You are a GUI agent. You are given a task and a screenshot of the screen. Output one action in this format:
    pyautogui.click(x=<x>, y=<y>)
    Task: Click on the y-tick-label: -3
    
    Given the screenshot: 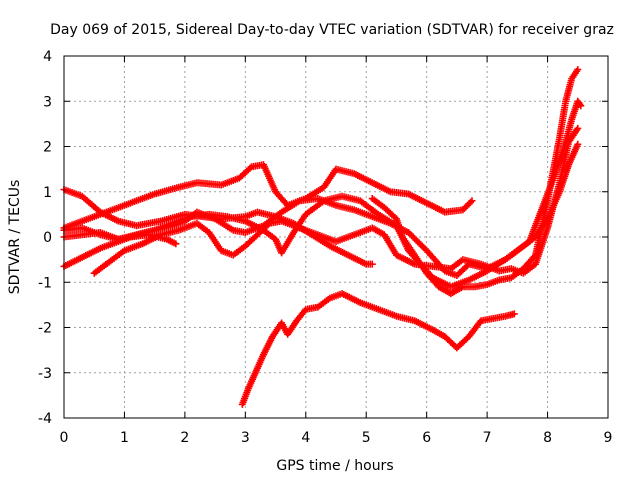 What is the action you would take?
    pyautogui.click(x=45, y=374)
    